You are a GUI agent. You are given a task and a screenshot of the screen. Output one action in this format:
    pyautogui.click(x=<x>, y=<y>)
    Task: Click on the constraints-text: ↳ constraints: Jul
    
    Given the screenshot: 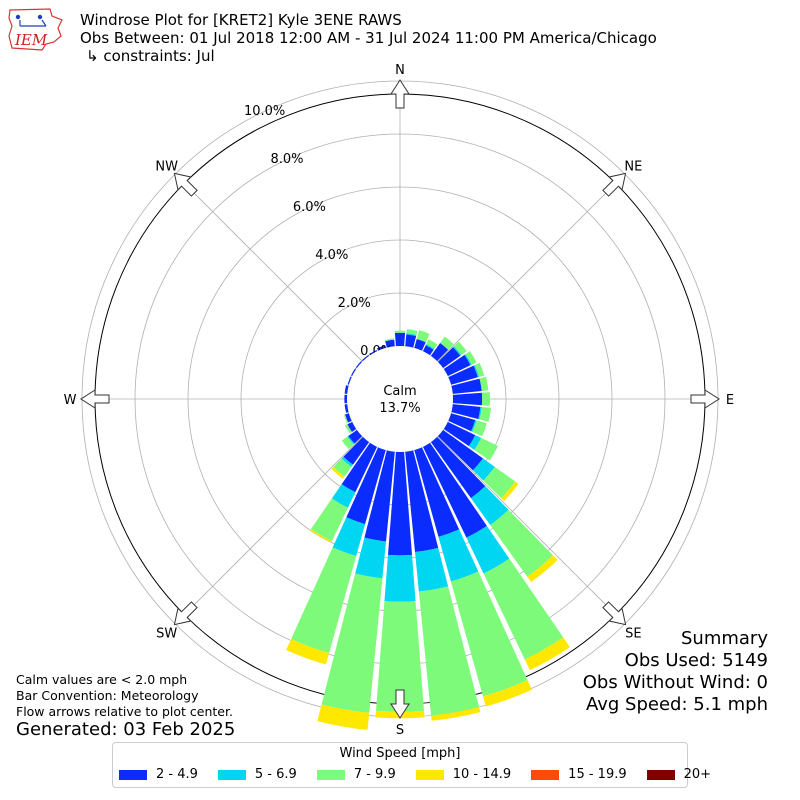 What is the action you would take?
    pyautogui.click(x=150, y=56)
    